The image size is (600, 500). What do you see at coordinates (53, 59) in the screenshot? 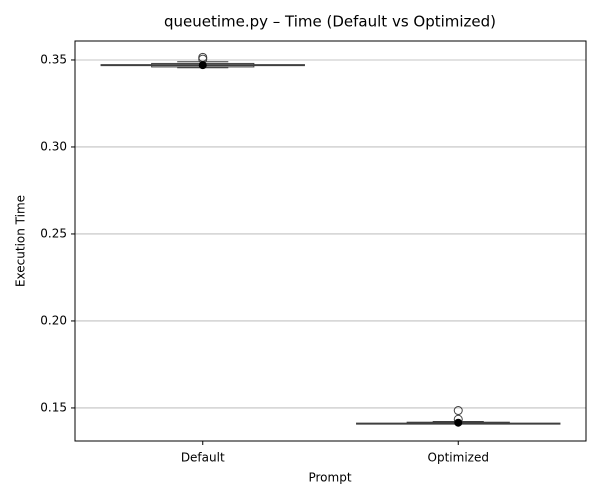
I see `y-tick-label: 0.35` at bounding box center [53, 59].